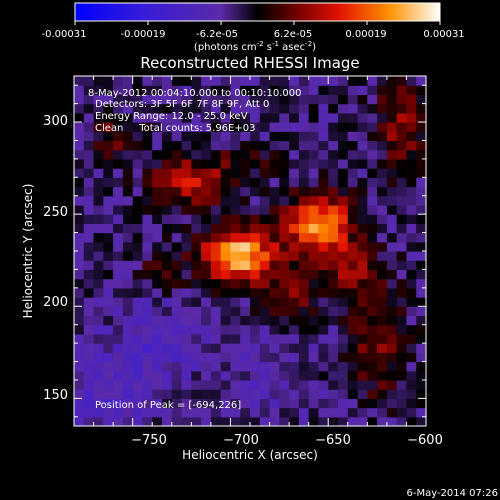 The width and height of the screenshot is (500, 500). What do you see at coordinates (293, 34) in the screenshot?
I see `colorbar-tick-3: 6.2e-05` at bounding box center [293, 34].